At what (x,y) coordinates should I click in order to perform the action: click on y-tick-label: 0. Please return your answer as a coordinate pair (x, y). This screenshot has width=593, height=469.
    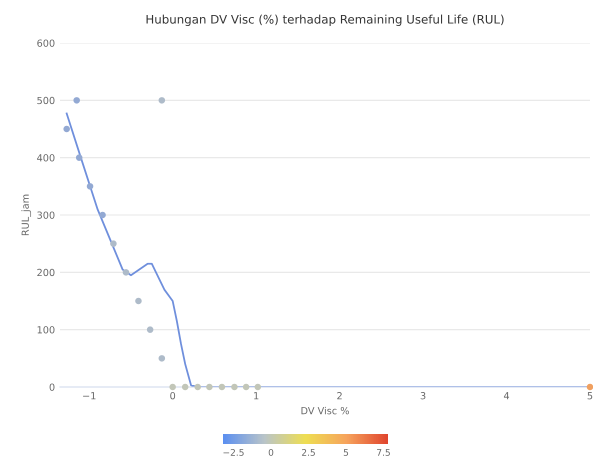
    Looking at the image, I should click on (52, 387).